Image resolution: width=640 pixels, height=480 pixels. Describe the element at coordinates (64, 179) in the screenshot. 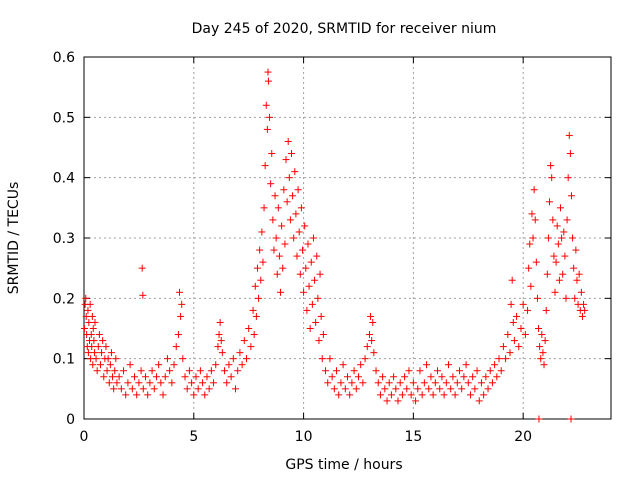

I see `y-tick-label: 0.4` at that location.